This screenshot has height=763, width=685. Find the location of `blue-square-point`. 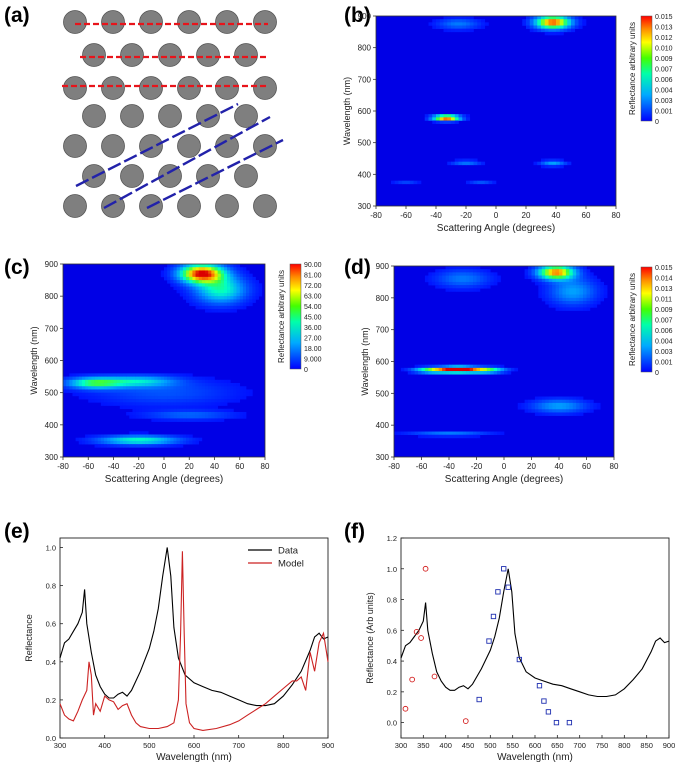

blue-square-point is located at coordinates (489, 641).